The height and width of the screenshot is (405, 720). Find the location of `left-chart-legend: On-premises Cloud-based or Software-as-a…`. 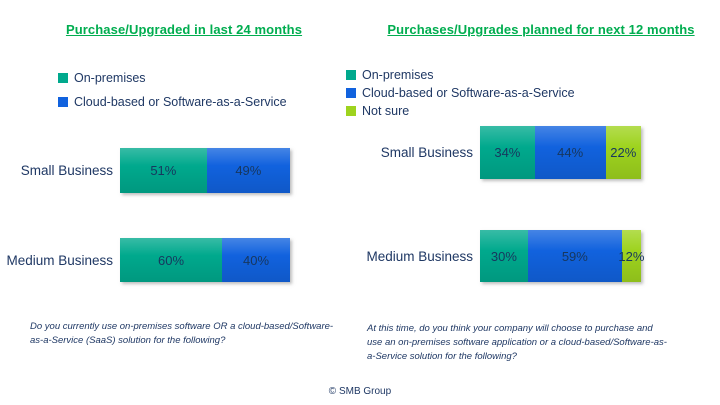

left-chart-legend: On-premises Cloud-based or Software-as-a… is located at coordinates (172, 90).